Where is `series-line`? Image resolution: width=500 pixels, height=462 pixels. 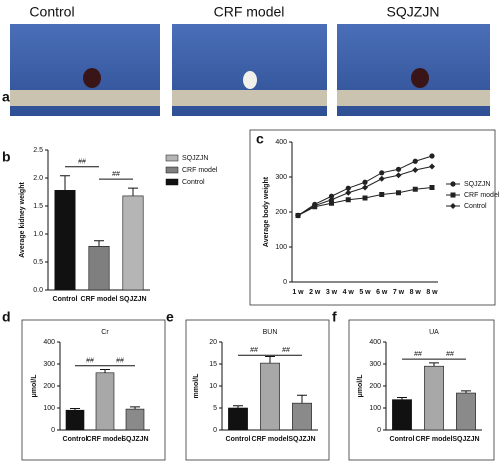 series-line is located at coordinates (365, 191).